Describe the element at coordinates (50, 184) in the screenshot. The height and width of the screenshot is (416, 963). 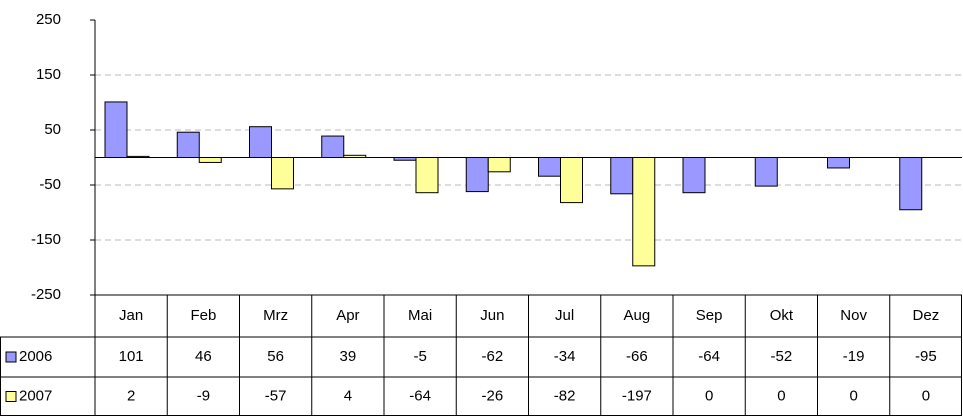
I see `y-tick-label: -50` at that location.